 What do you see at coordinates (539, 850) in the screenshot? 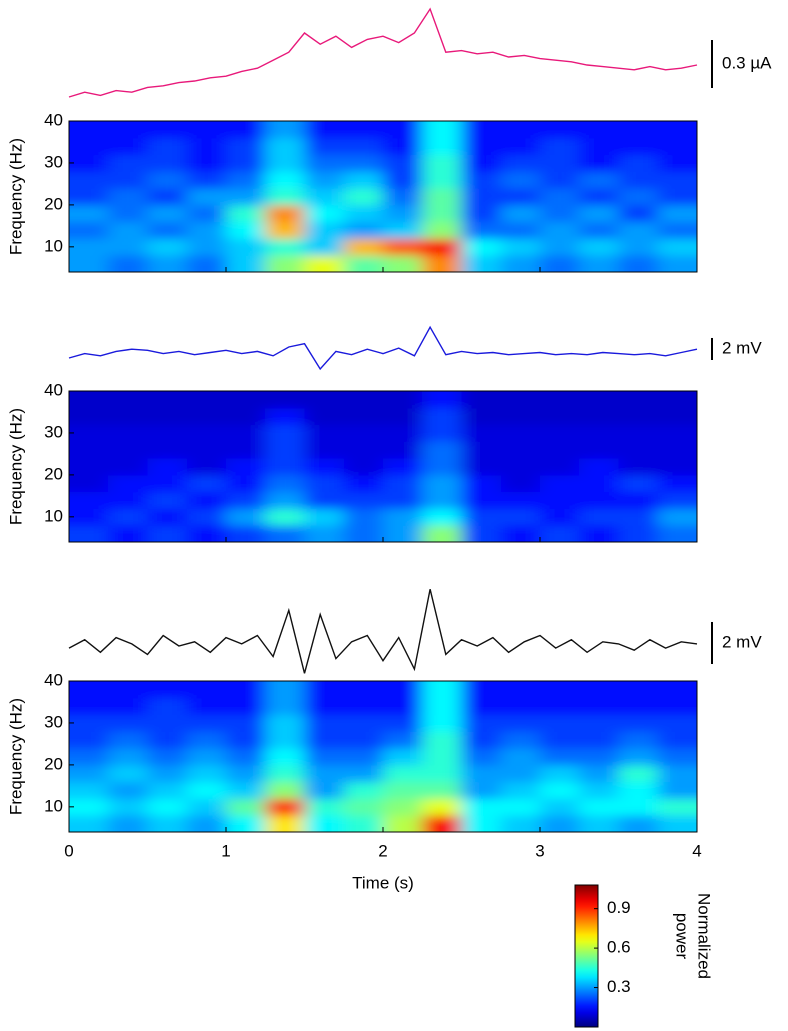
I see `x-tick-label: 3` at bounding box center [539, 850].